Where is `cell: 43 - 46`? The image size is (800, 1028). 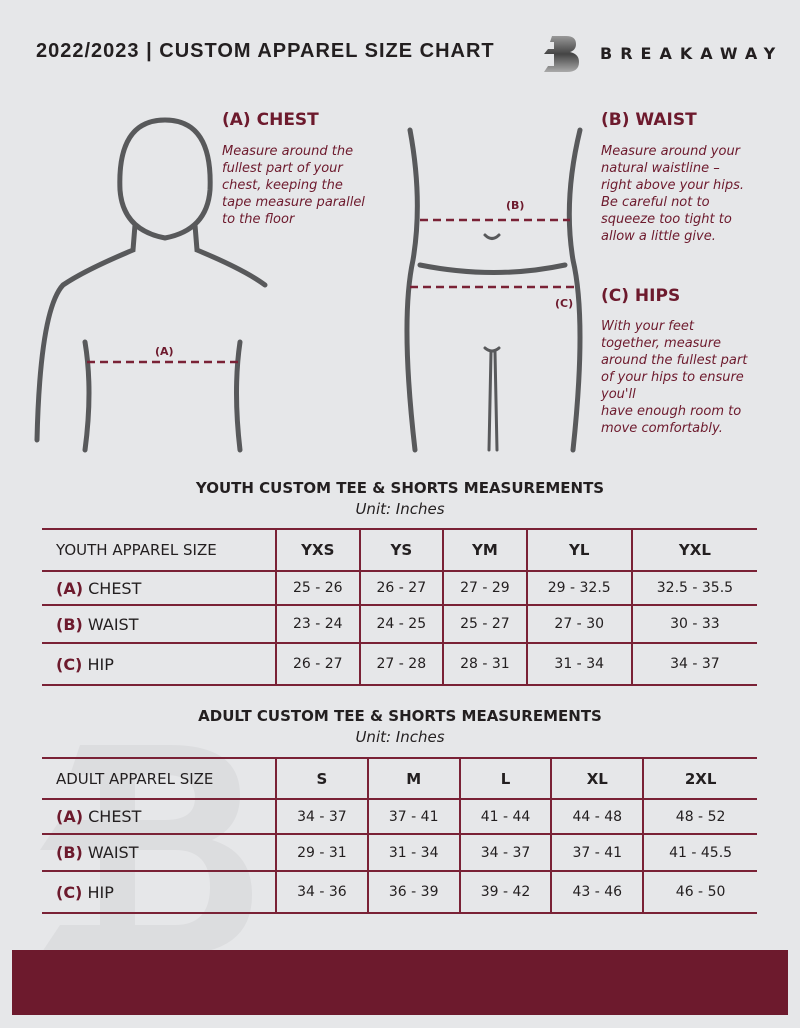
cell: 43 - 46 is located at coordinates (597, 892).